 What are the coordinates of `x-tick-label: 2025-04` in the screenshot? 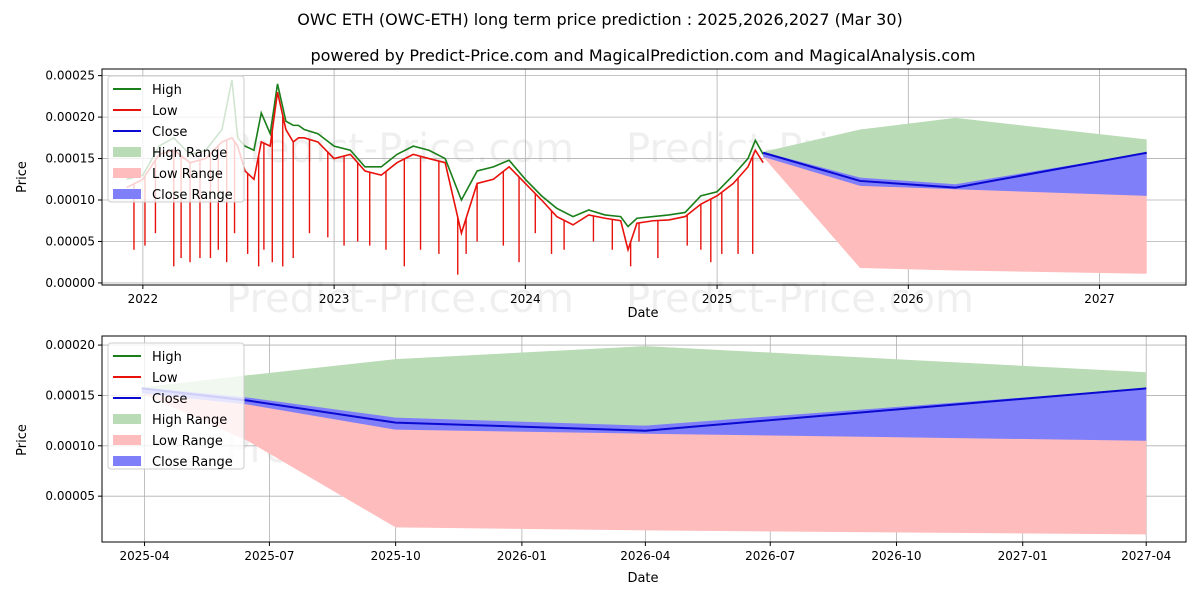 It's located at (144, 556).